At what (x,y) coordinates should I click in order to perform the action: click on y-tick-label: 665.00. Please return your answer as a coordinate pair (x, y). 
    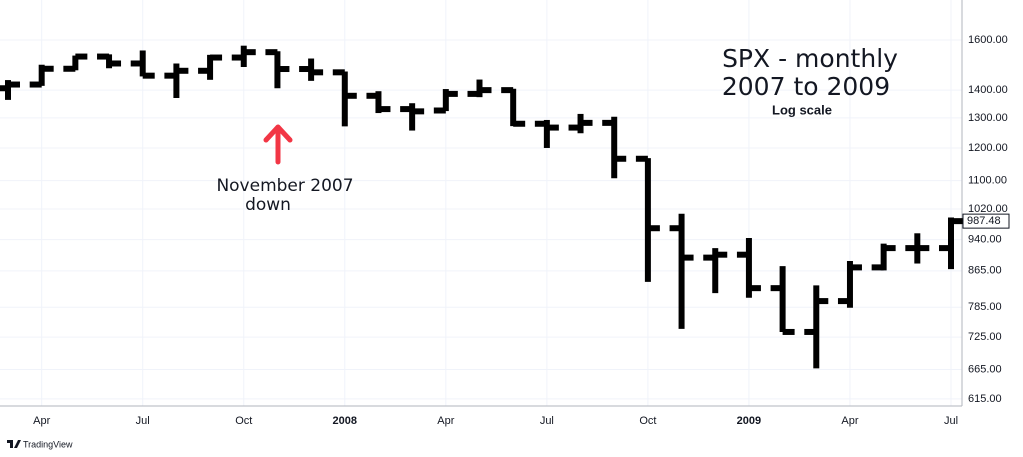
    Looking at the image, I should click on (985, 369).